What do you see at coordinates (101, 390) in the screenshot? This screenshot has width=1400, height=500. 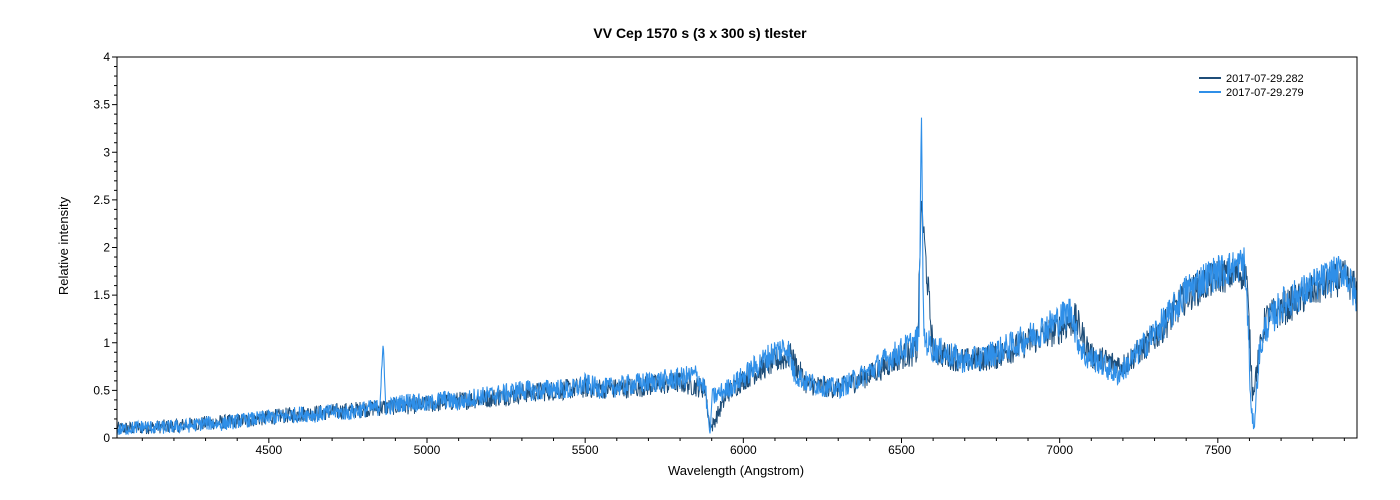 I see `y-tick-label: 0.5` at bounding box center [101, 390].